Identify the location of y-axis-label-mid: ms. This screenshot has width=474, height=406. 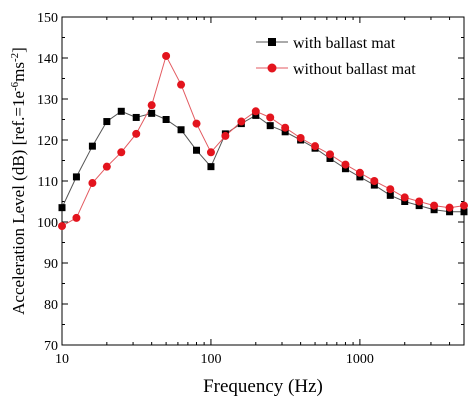
(18, 72).